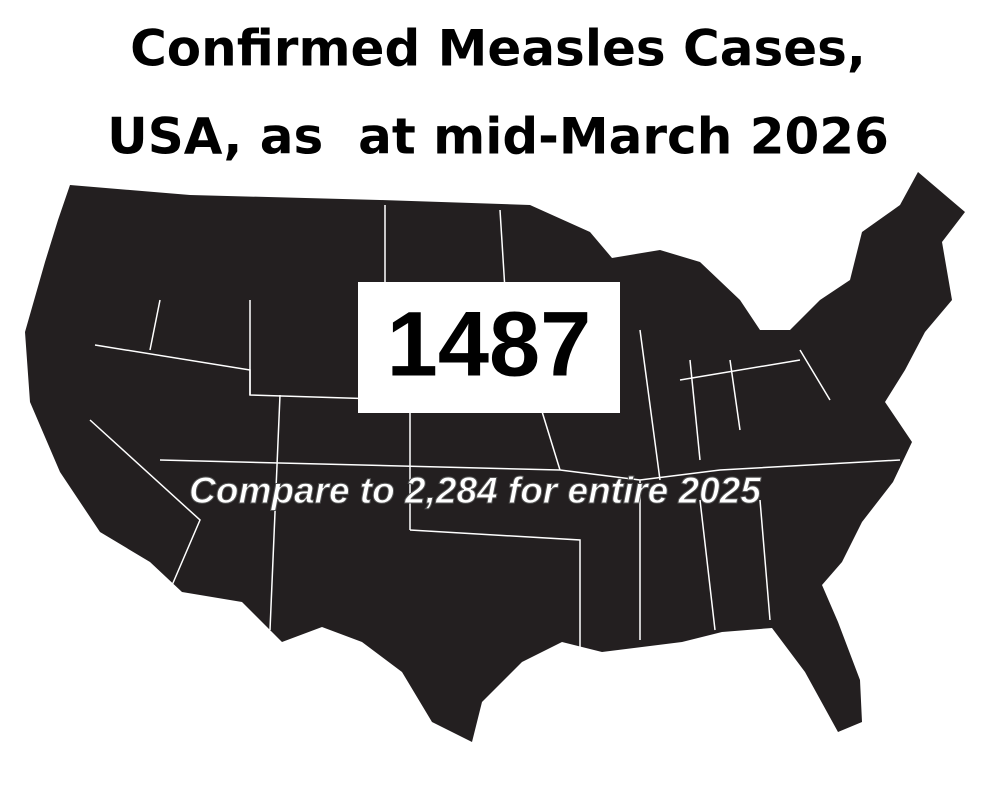 The image size is (996, 806). What do you see at coordinates (498, 137) in the screenshot?
I see `title-line: USA, as at mid-March 2026` at bounding box center [498, 137].